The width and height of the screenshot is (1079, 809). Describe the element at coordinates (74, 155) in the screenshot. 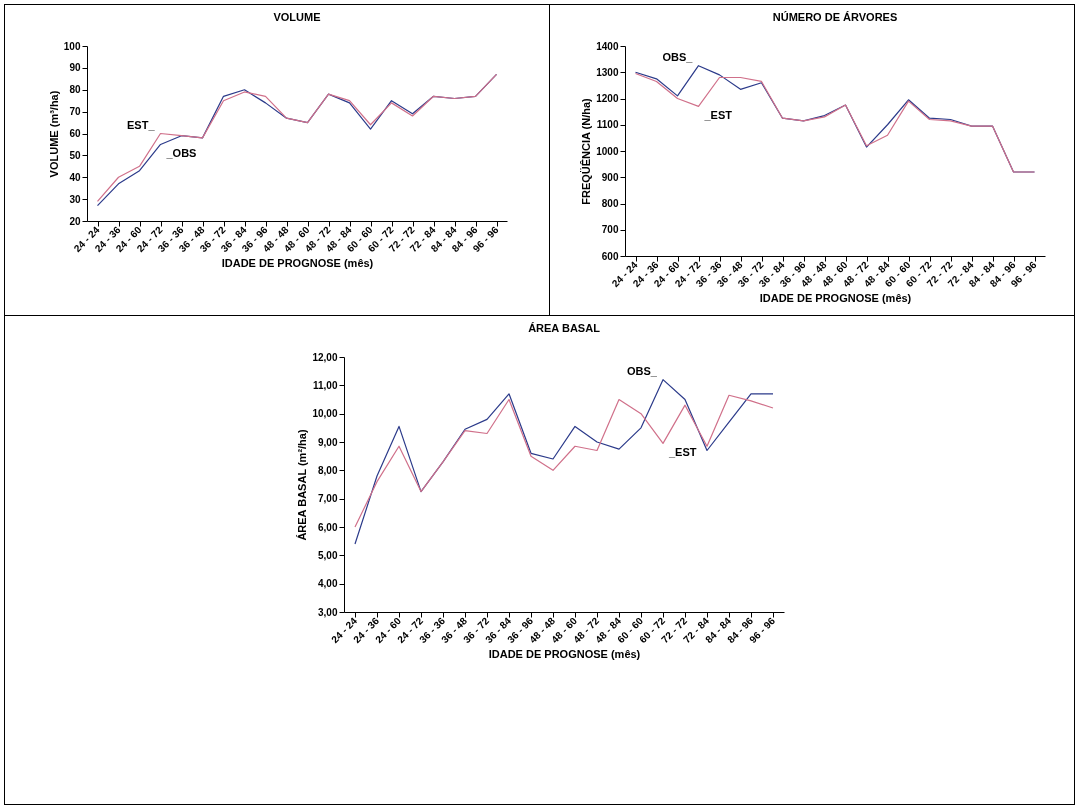

I see `y-tick-label: 50` at that location.